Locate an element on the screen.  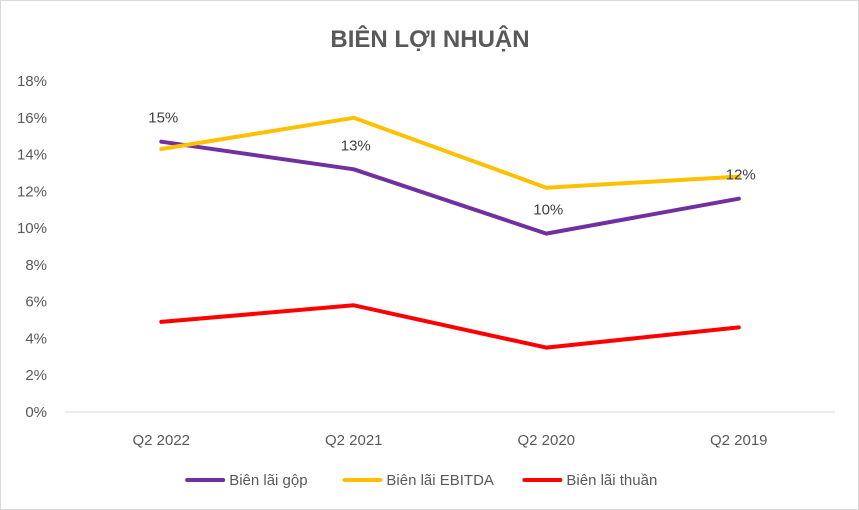
y-tick-label: 14% is located at coordinates (32, 155).